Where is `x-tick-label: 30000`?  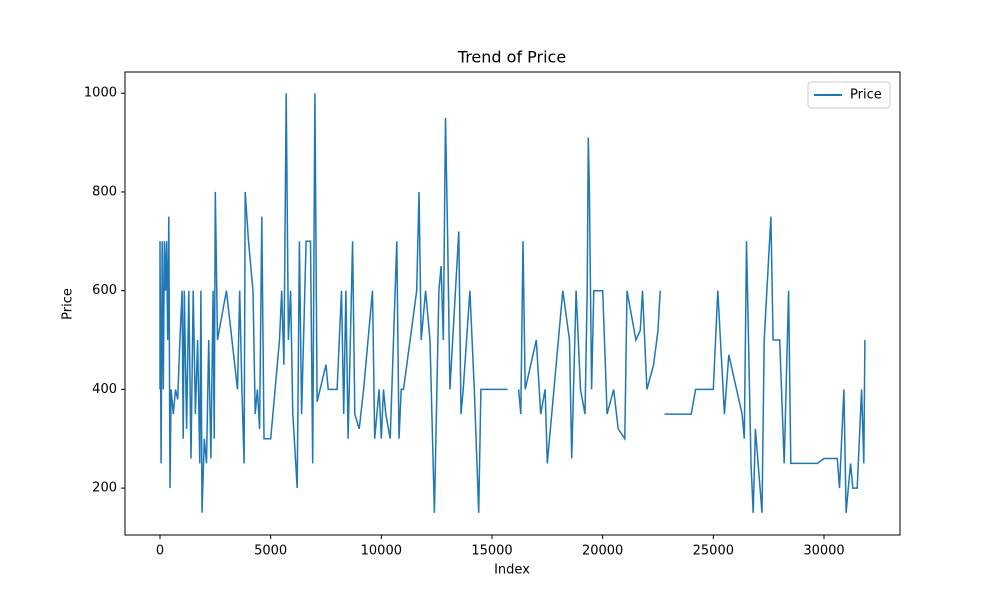 x-tick-label: 30000 is located at coordinates (823, 551).